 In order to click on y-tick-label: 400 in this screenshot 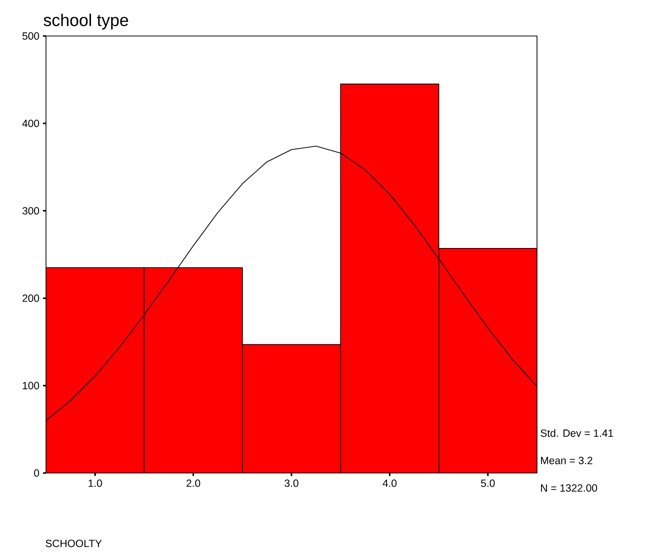, I will do `click(31, 124)`.